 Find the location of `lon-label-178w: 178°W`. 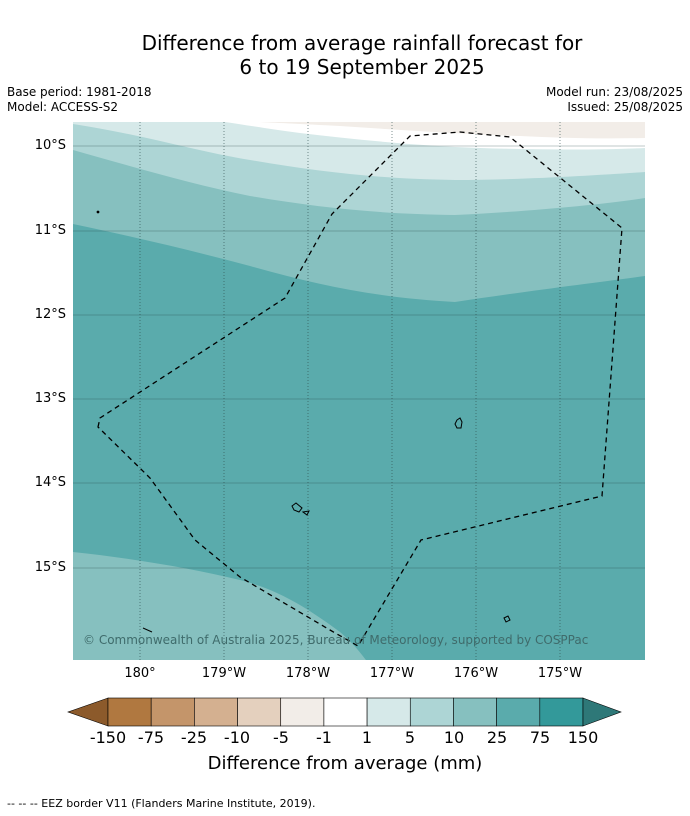

lon-label-178w: 178°W is located at coordinates (308, 673).